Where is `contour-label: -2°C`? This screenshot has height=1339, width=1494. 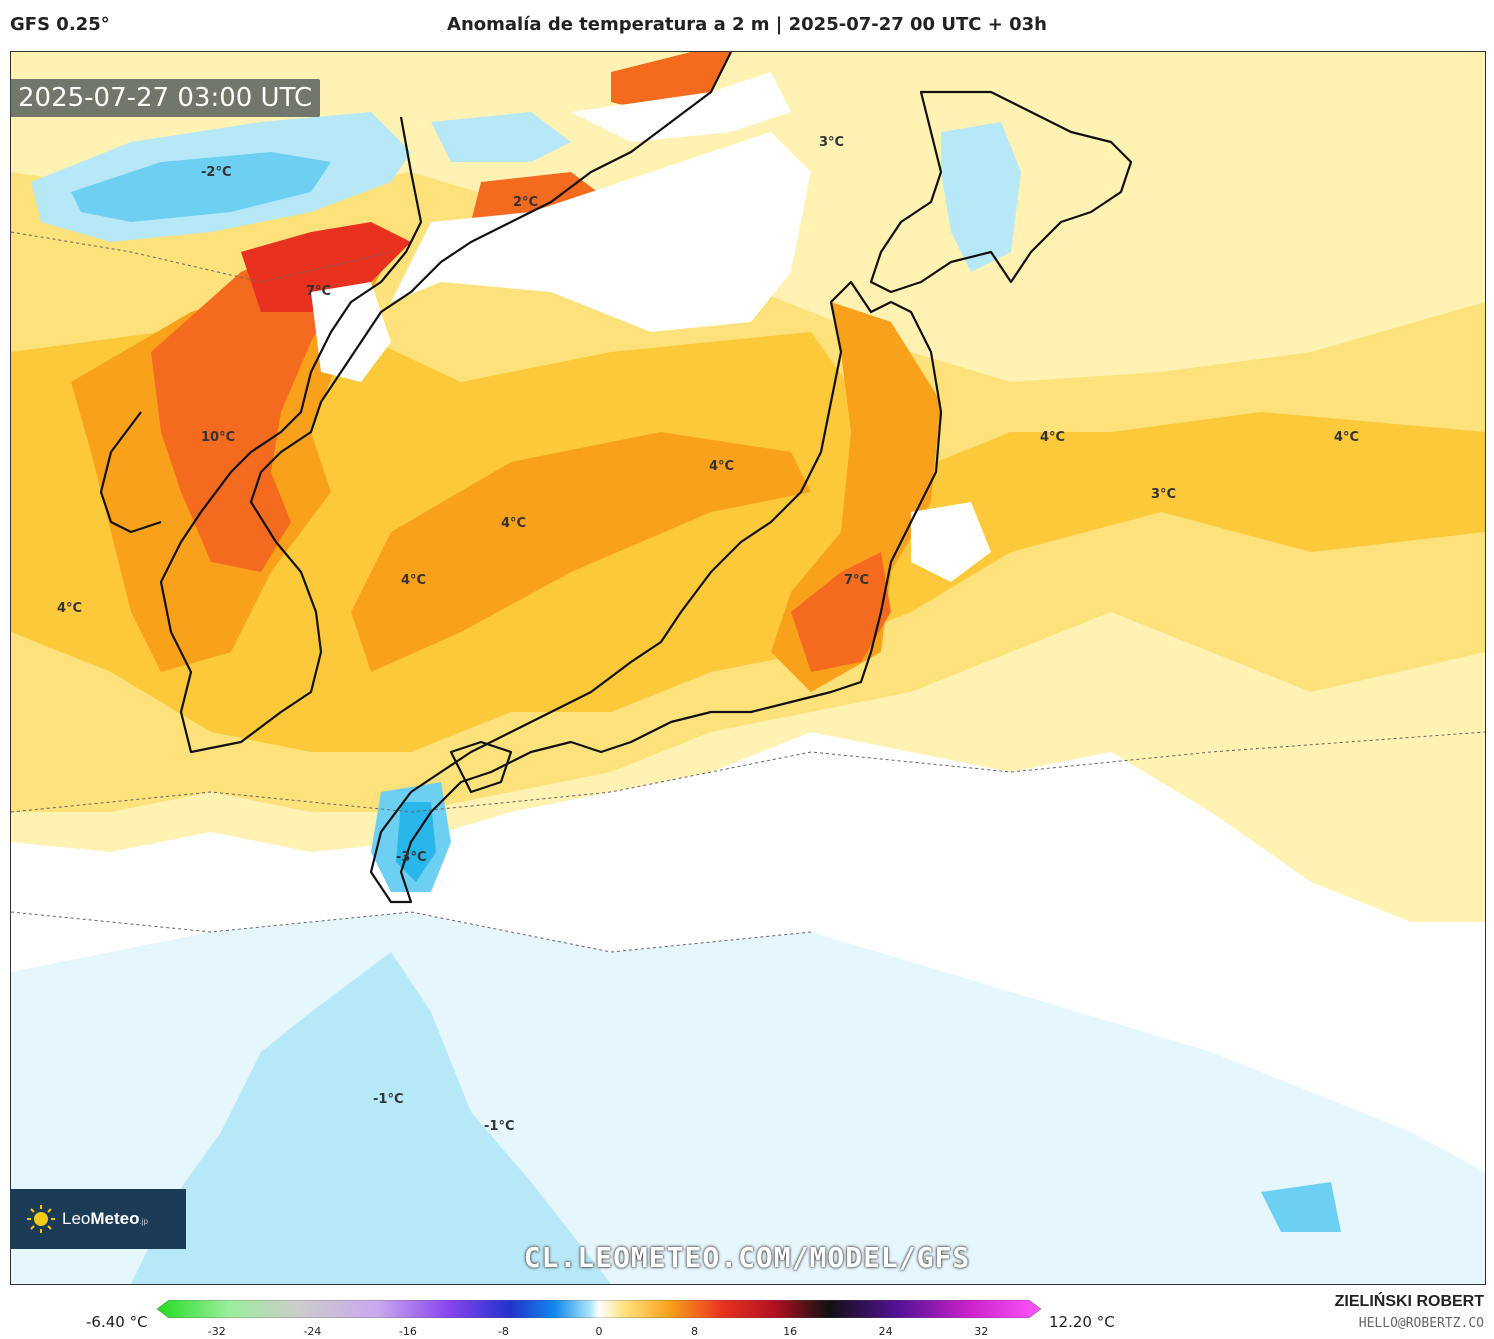 contour-label: -2°C is located at coordinates (216, 172).